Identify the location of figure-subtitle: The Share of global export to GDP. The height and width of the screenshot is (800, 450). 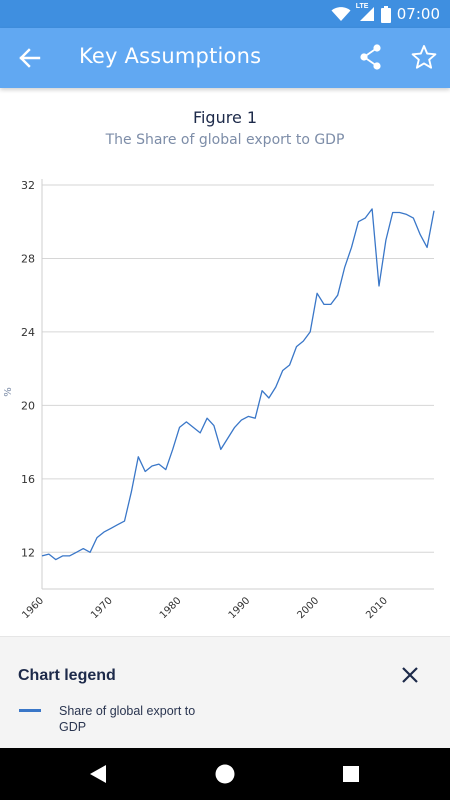
(225, 140).